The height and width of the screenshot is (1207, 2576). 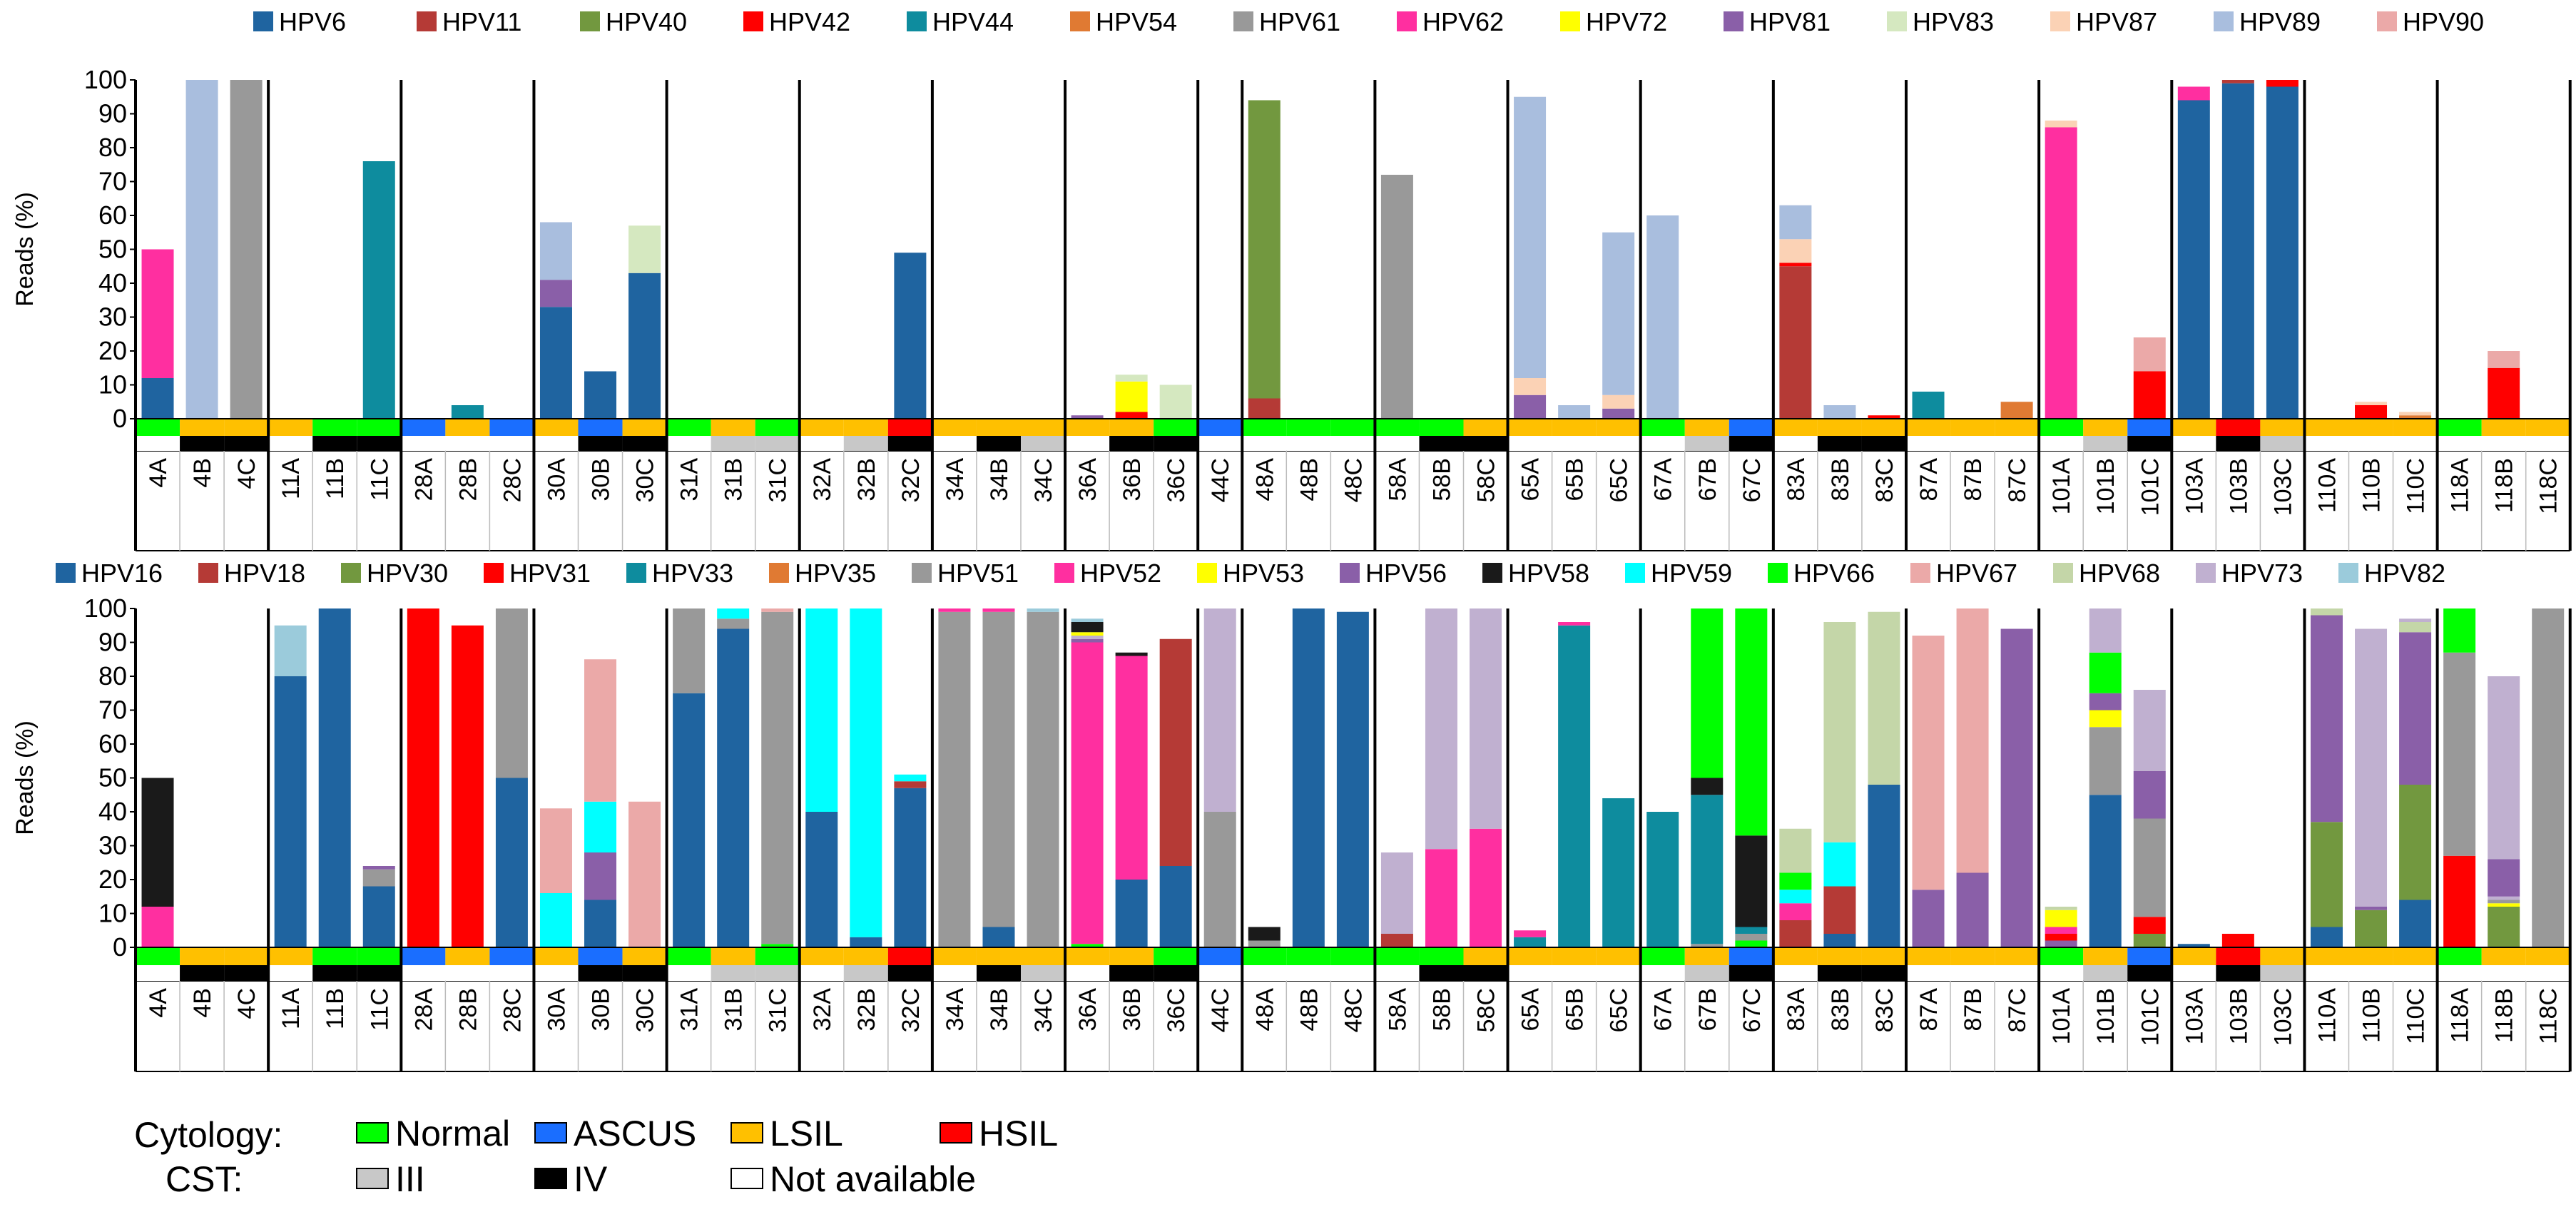 What do you see at coordinates (601, 1010) in the screenshot?
I see `sample-label: 30B` at bounding box center [601, 1010].